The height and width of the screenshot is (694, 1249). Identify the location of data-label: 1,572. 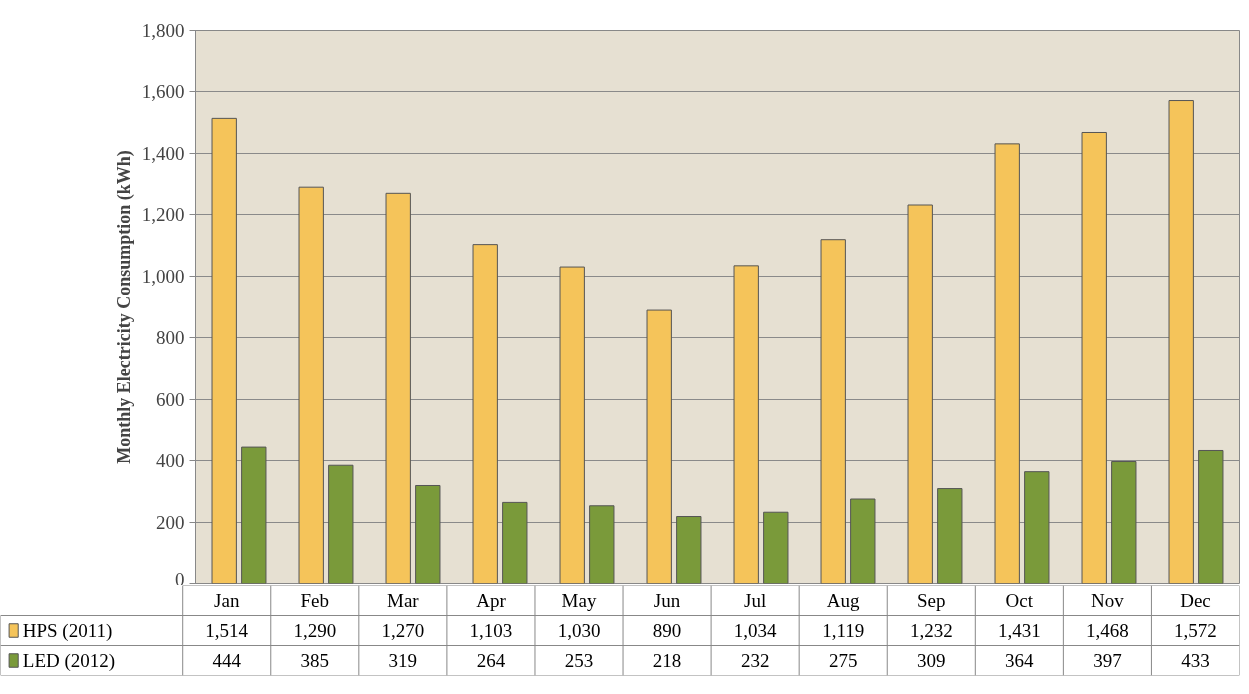
(1195, 630).